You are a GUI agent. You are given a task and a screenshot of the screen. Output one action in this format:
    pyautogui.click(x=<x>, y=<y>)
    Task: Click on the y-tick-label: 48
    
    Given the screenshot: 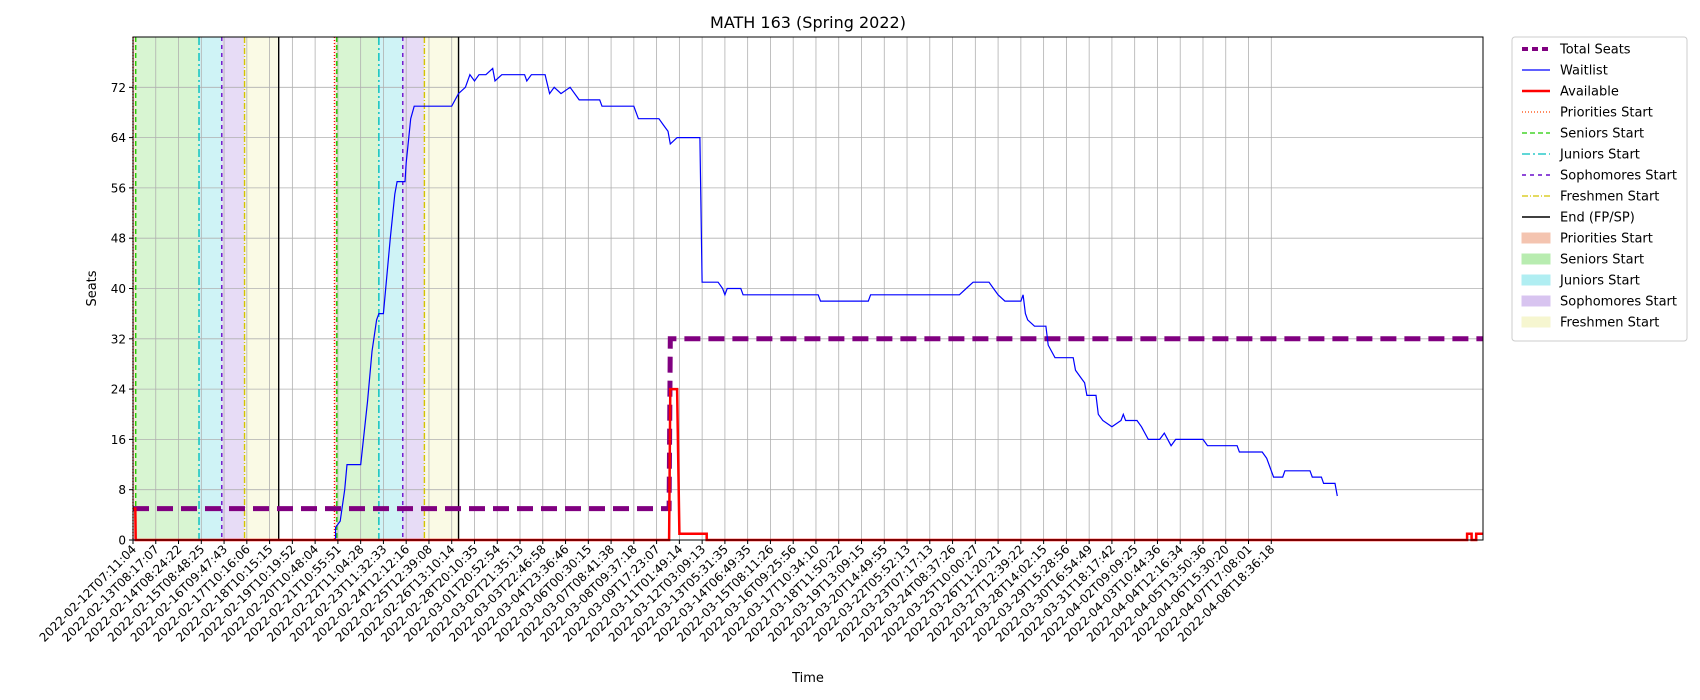 What is the action you would take?
    pyautogui.click(x=118, y=239)
    